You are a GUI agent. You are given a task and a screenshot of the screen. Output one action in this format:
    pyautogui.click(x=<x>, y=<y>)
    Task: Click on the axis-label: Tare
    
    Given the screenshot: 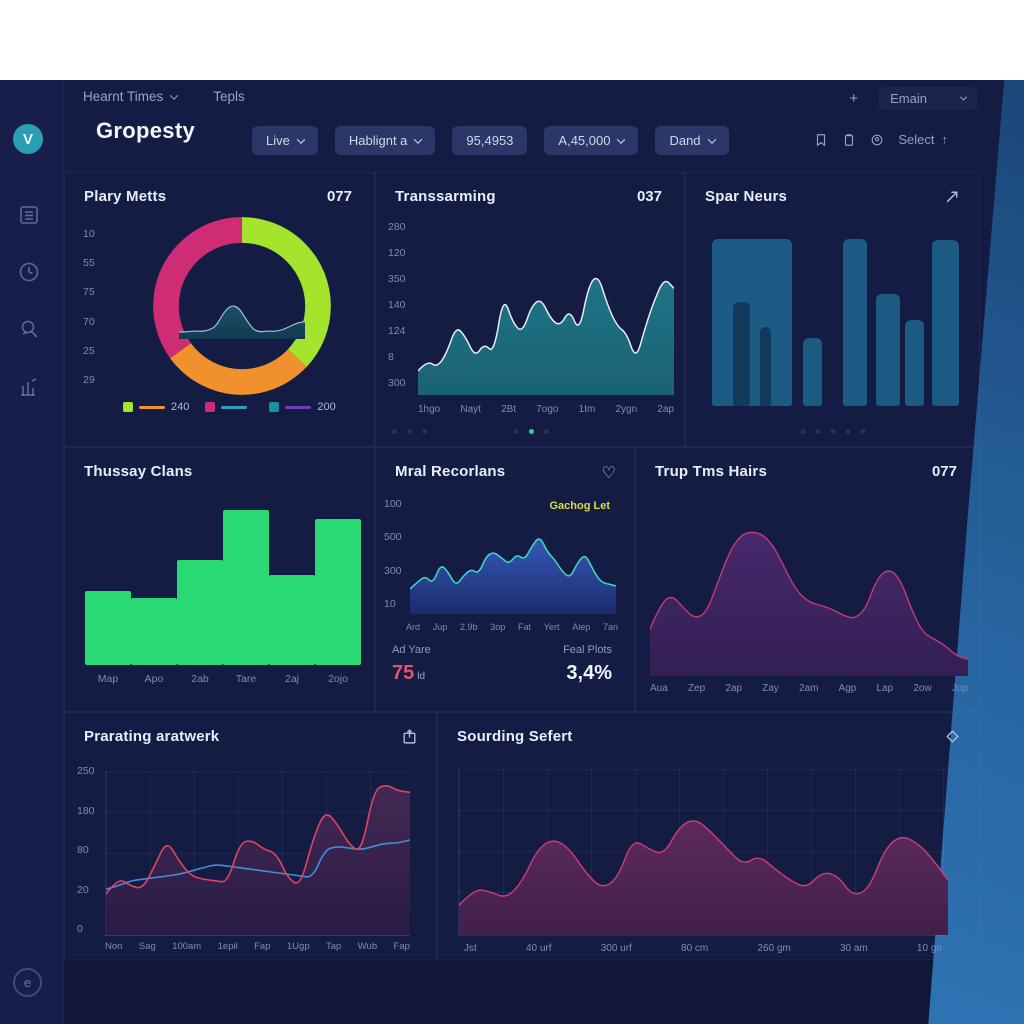 What is the action you would take?
    pyautogui.click(x=246, y=679)
    